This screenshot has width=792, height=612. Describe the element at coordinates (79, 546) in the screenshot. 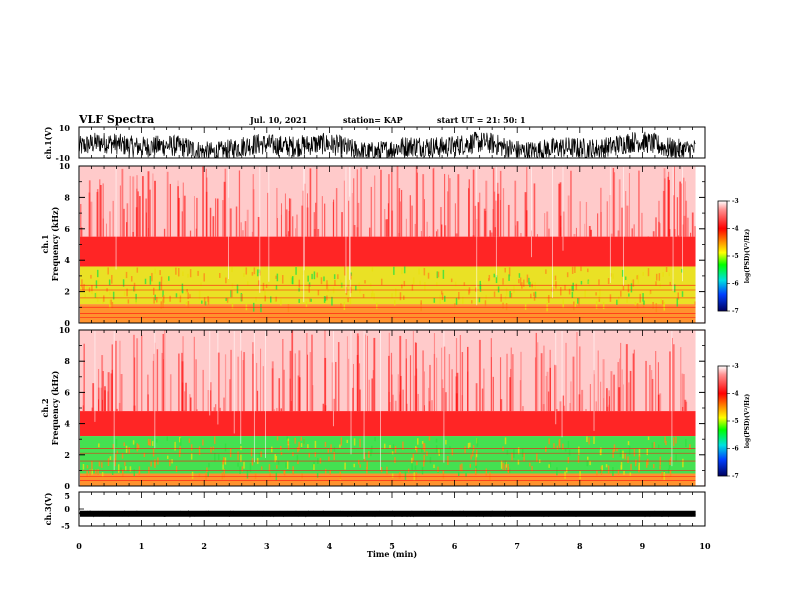

I see `x-tick-label: 0` at that location.